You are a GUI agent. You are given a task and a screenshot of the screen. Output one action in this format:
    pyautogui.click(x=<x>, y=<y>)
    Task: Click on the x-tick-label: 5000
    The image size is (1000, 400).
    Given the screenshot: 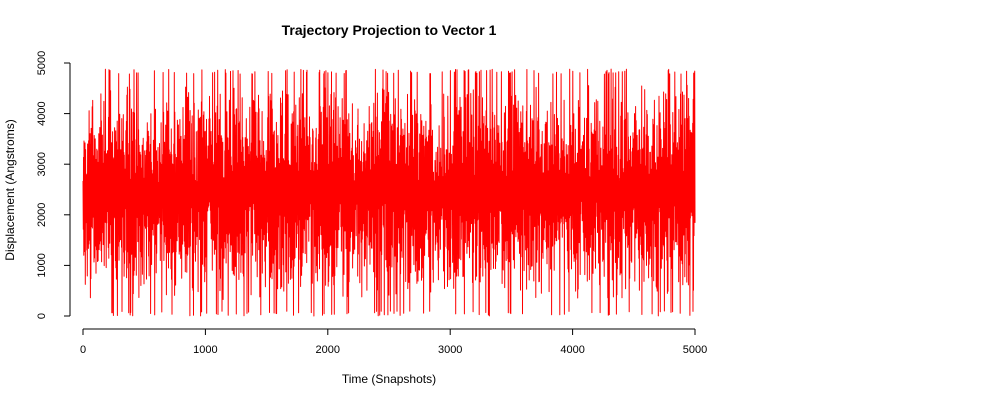 What is the action you would take?
    pyautogui.click(x=695, y=350)
    